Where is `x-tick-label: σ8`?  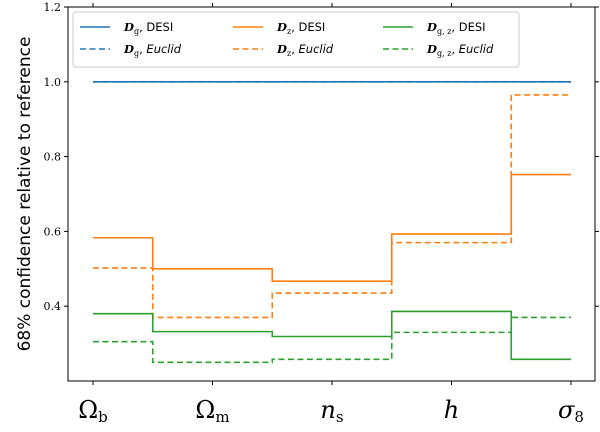 x-tick-label: σ8 is located at coordinates (571, 411).